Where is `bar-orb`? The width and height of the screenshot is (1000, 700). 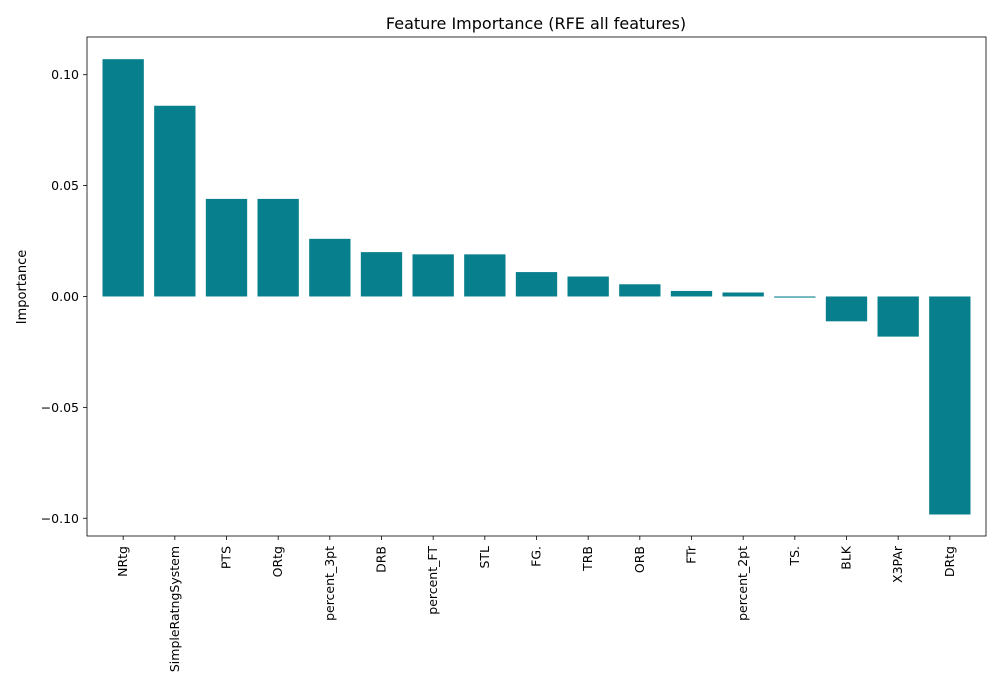
bar-orb is located at coordinates (640, 290).